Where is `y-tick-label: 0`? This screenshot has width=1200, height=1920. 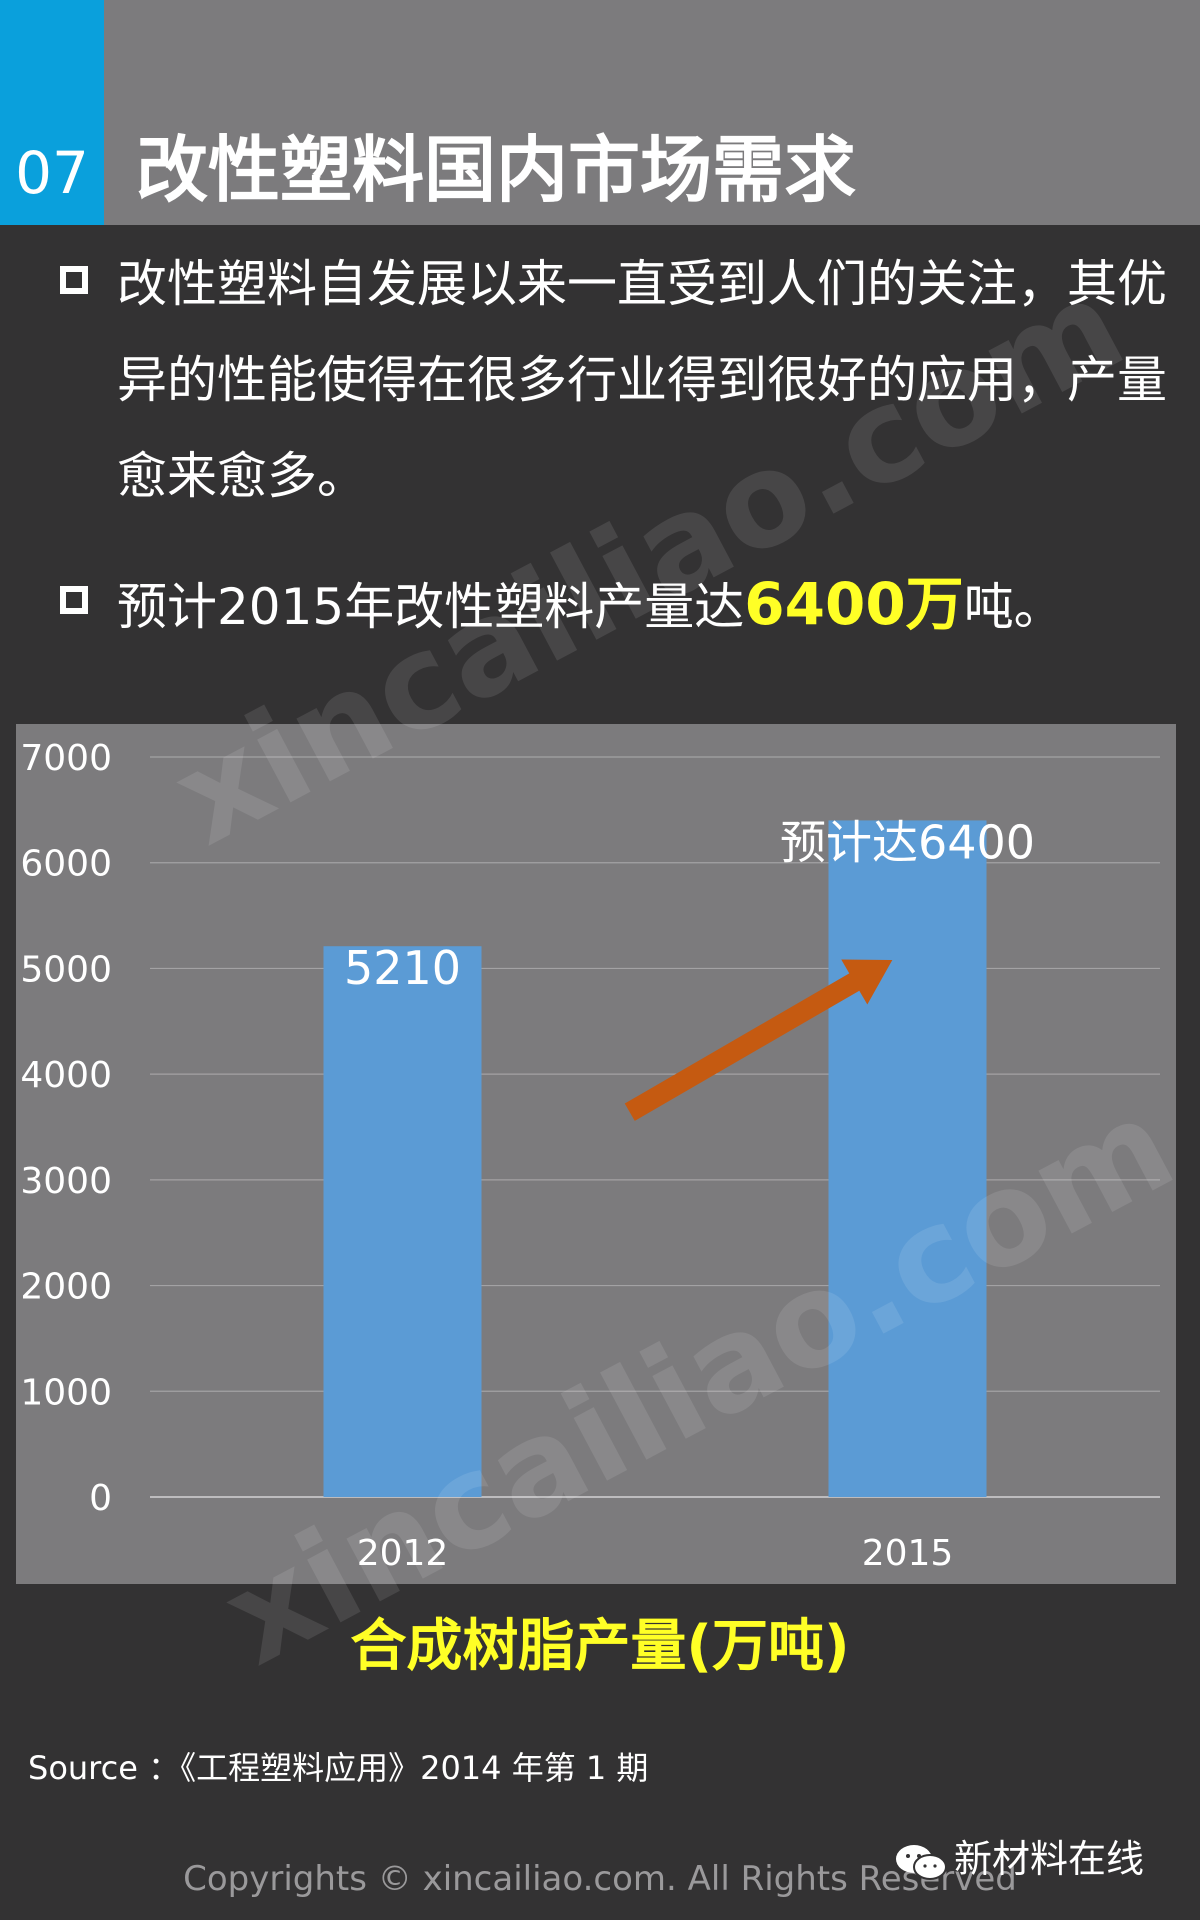
y-tick-label: 0 is located at coordinates (100, 1498).